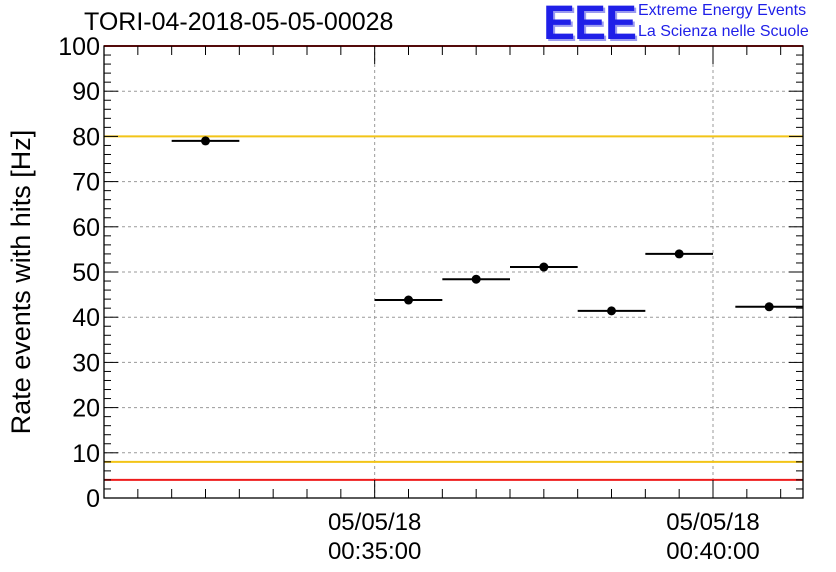  What do you see at coordinates (723, 31) in the screenshot?
I see `logo-line-2: La Scienza nelle Scuole` at bounding box center [723, 31].